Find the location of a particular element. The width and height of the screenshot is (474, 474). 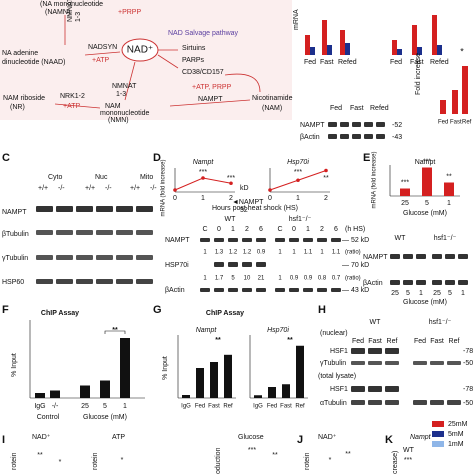

label: HSF1 is located at coordinates (339, 351).